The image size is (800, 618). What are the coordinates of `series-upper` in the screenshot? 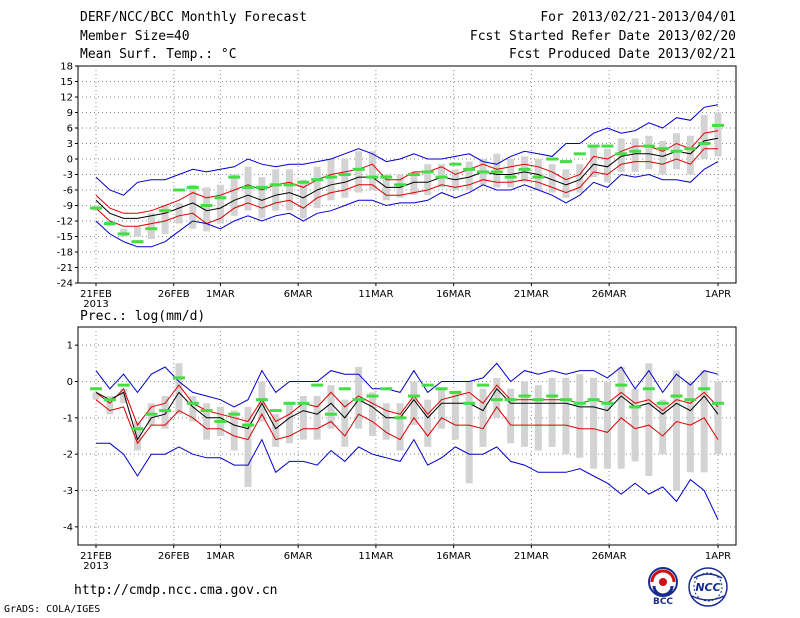 It's located at (407, 172).